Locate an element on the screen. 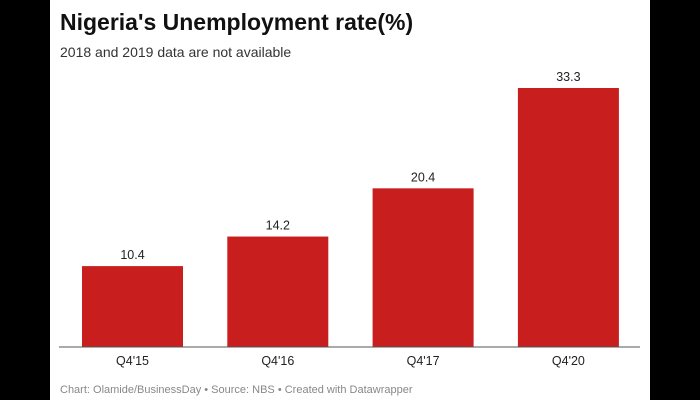 The height and width of the screenshot is (400, 700). x-tick-label: Q4'15 is located at coordinates (132, 361).